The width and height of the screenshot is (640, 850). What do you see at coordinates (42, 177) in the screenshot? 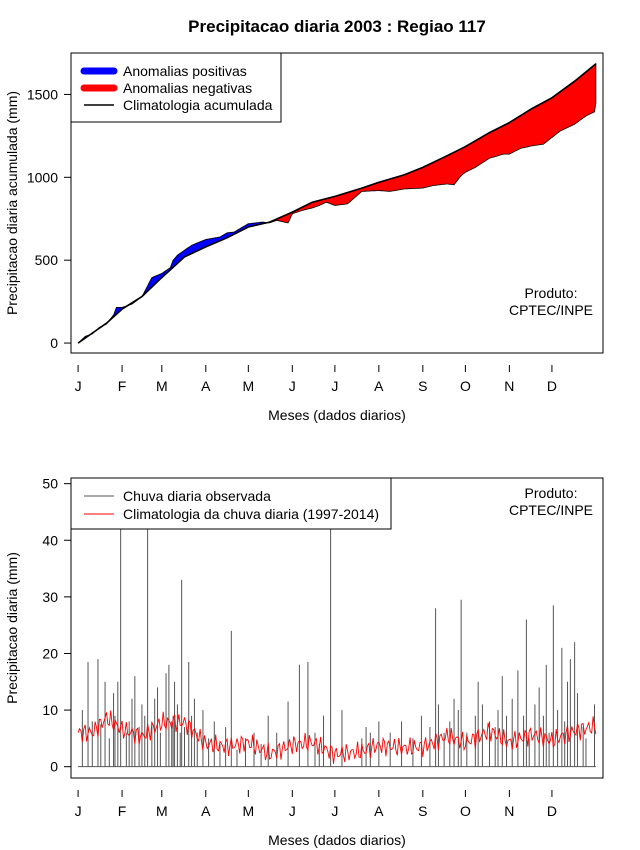
I see `y-tick-label: 1000` at bounding box center [42, 177].